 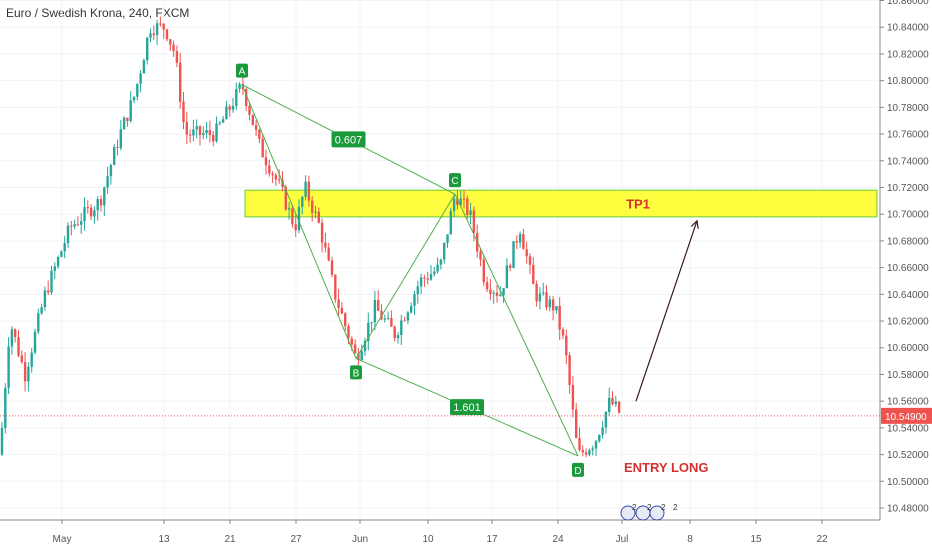 What do you see at coordinates (561, 203) in the screenshot?
I see `tp-zone: TP1` at bounding box center [561, 203].